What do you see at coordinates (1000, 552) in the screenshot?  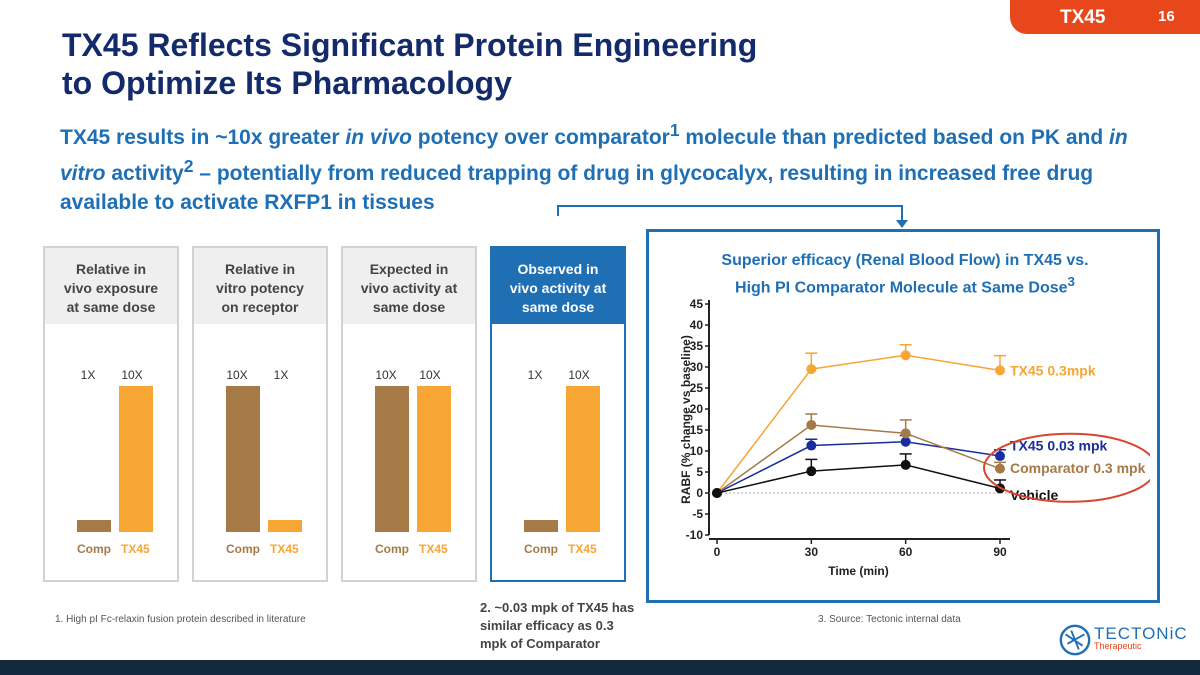 I see `x-tick-label: 90` at bounding box center [1000, 552].